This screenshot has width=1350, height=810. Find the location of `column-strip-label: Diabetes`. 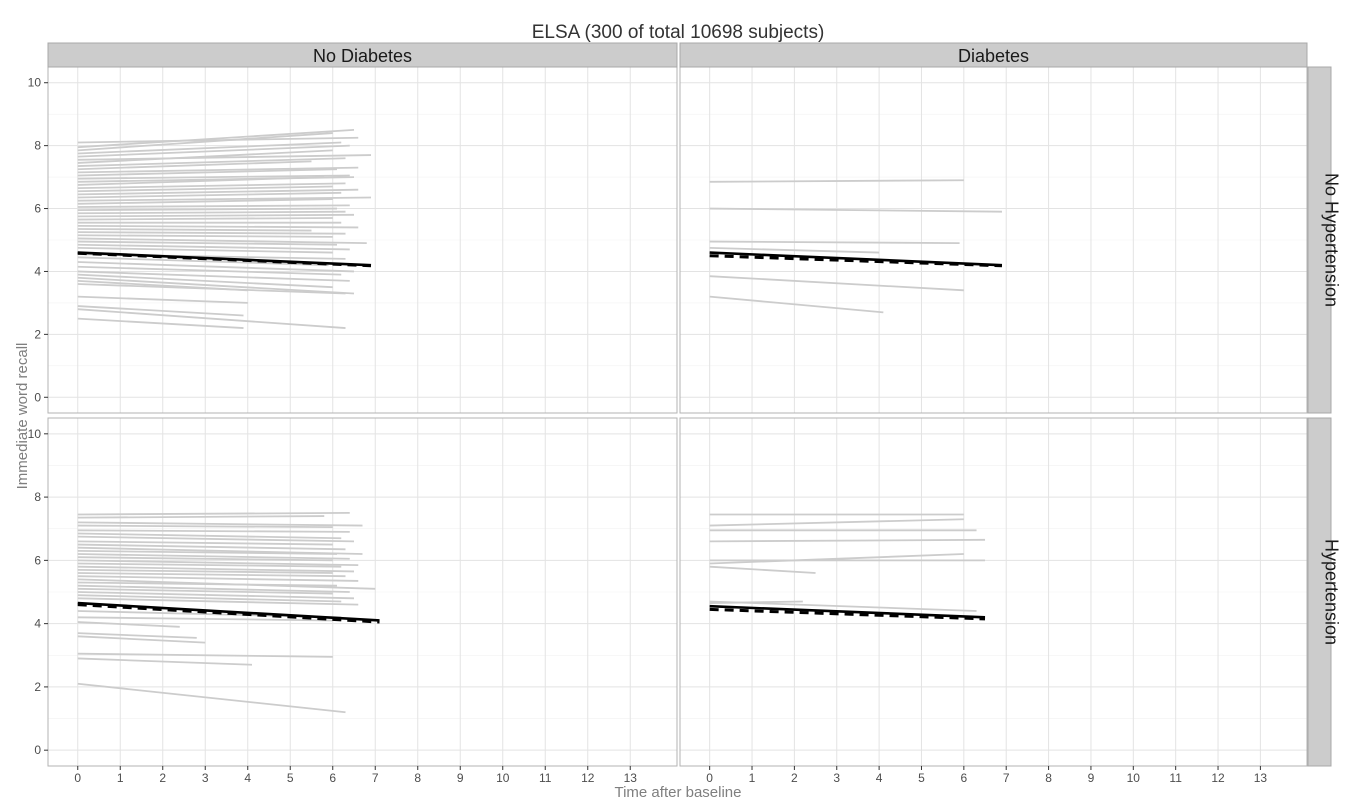

column-strip-label: Diabetes is located at coordinates (993, 56).